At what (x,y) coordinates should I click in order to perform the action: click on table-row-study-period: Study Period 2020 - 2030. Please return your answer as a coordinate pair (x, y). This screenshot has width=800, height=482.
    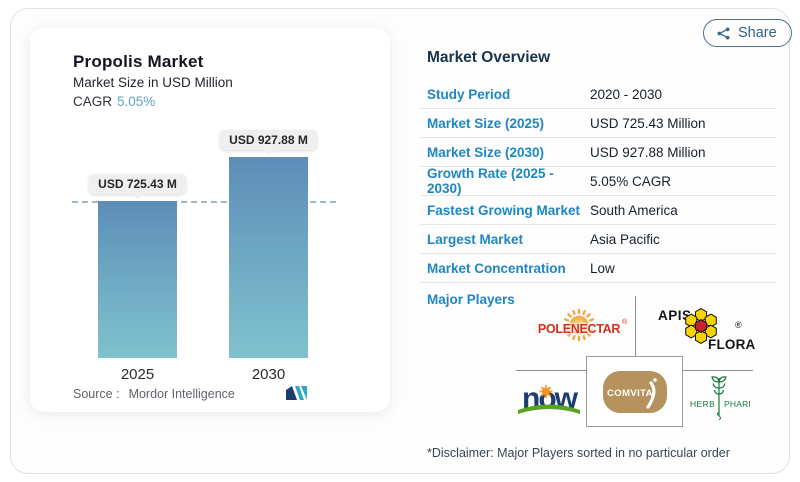
    Looking at the image, I should click on (598, 94).